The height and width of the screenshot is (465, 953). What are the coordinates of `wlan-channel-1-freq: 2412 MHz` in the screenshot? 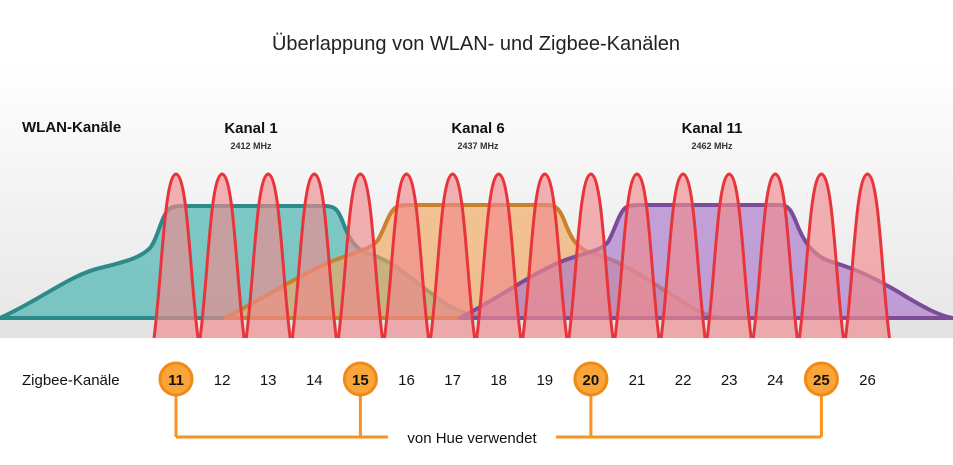 It's located at (251, 146).